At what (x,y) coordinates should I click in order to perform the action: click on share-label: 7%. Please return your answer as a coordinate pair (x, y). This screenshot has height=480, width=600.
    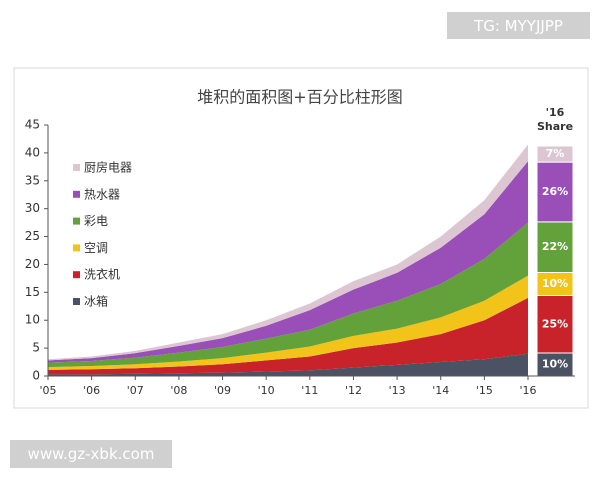
    Looking at the image, I should click on (555, 153).